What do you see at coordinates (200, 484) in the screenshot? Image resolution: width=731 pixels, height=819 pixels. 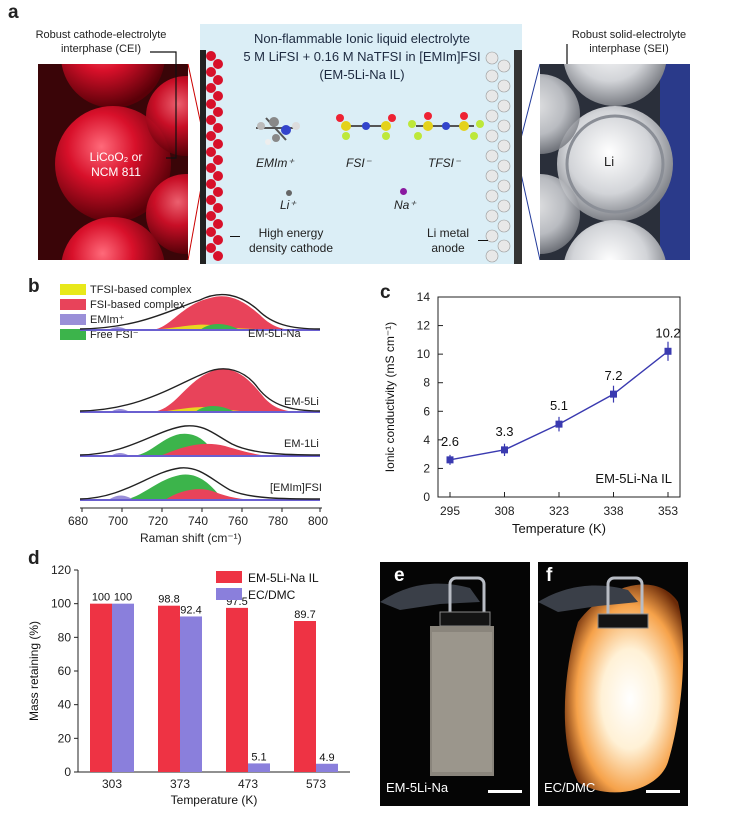 I see `spectrum-emim-fsi` at bounding box center [200, 484].